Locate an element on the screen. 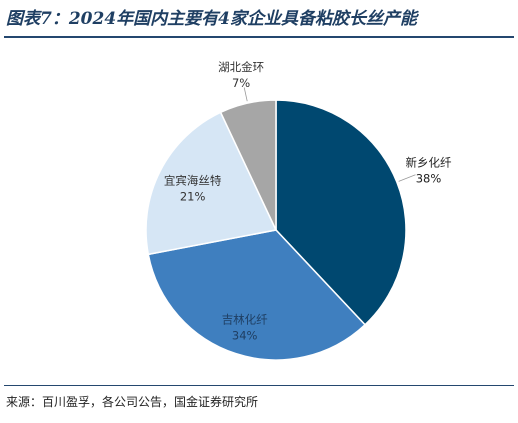 The height and width of the screenshot is (423, 518). slice-3-value-label: 21% is located at coordinates (193, 197).